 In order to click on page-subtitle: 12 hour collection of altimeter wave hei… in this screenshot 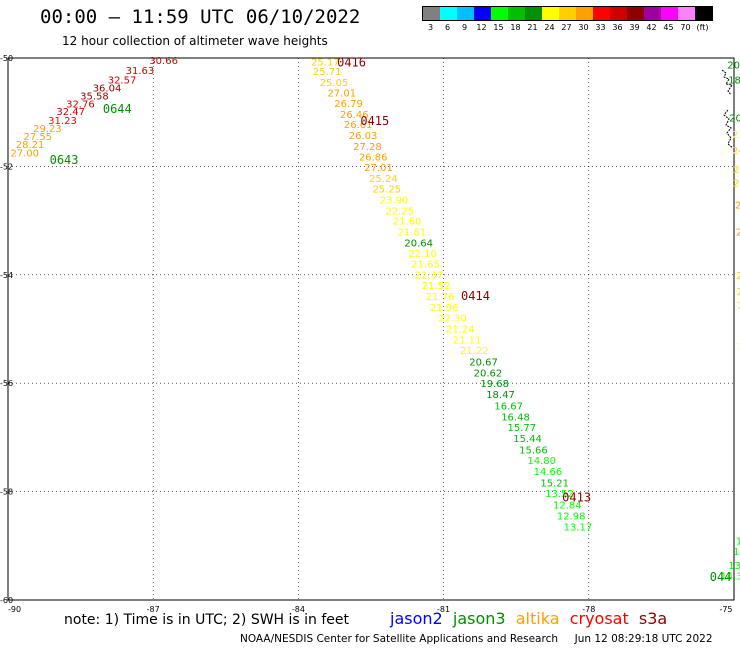, I will do `click(195, 41)`.